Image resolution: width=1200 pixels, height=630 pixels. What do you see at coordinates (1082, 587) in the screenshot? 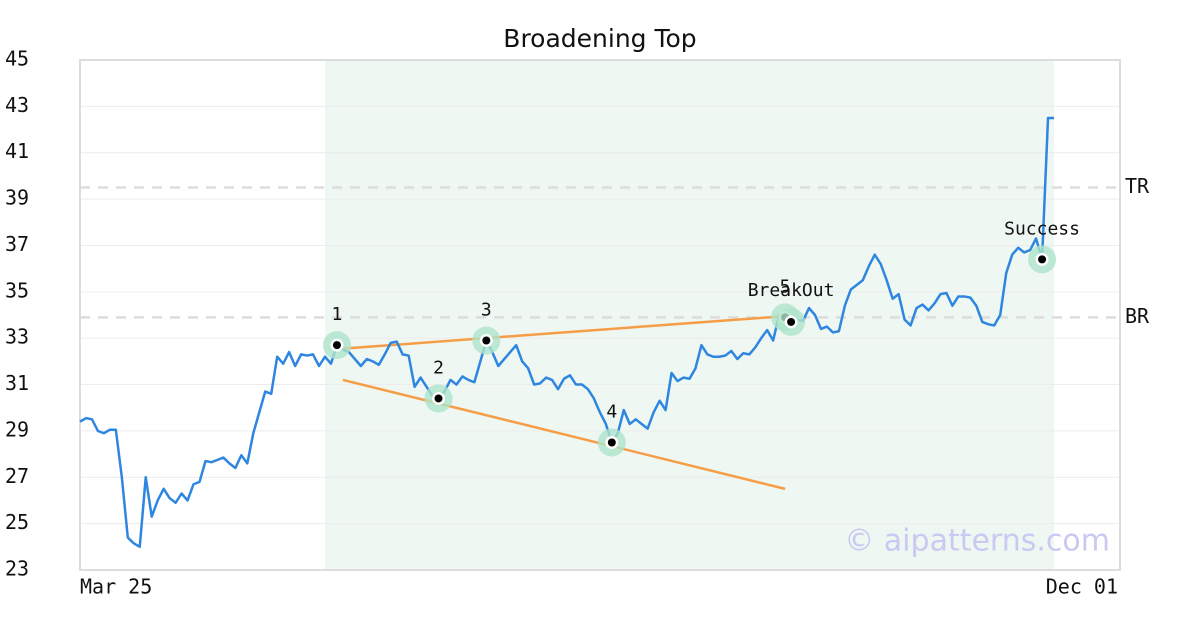
I see `x-tick-label: Dec 01` at bounding box center [1082, 587].